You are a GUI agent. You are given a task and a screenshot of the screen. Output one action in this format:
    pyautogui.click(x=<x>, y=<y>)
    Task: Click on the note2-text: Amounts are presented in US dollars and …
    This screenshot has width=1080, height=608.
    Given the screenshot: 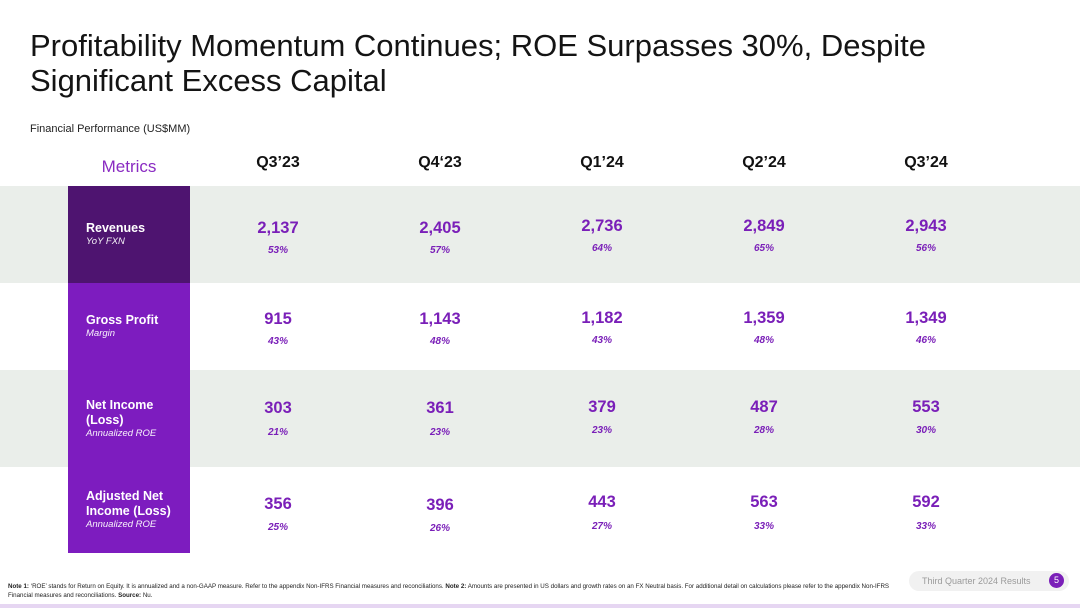 What is the action you would take?
    pyautogui.click(x=449, y=591)
    